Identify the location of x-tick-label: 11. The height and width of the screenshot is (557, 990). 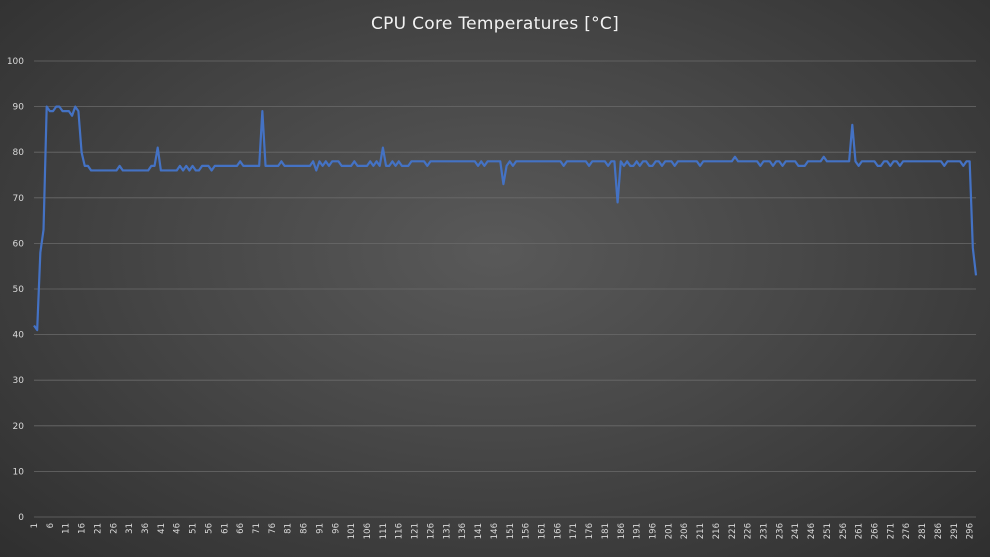
(67, 528).